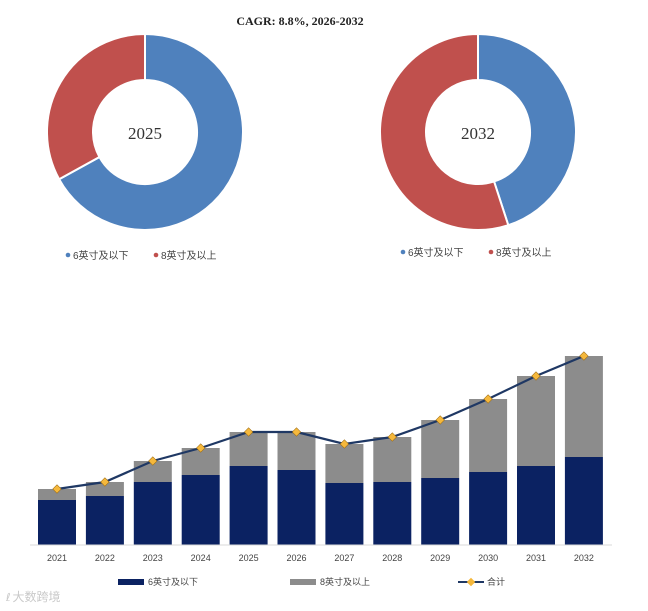 This screenshot has width=648, height=611. I want to click on x-tick-2025: 2025, so click(249, 558).